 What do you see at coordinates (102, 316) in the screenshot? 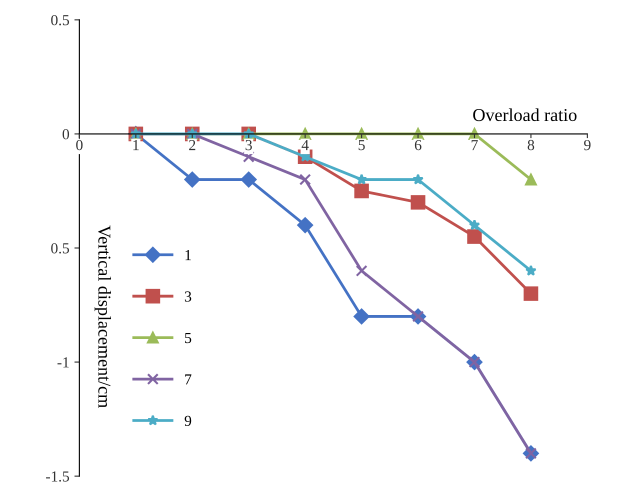
I see `y-axis-title: Vertical displacement/cm` at bounding box center [102, 316].